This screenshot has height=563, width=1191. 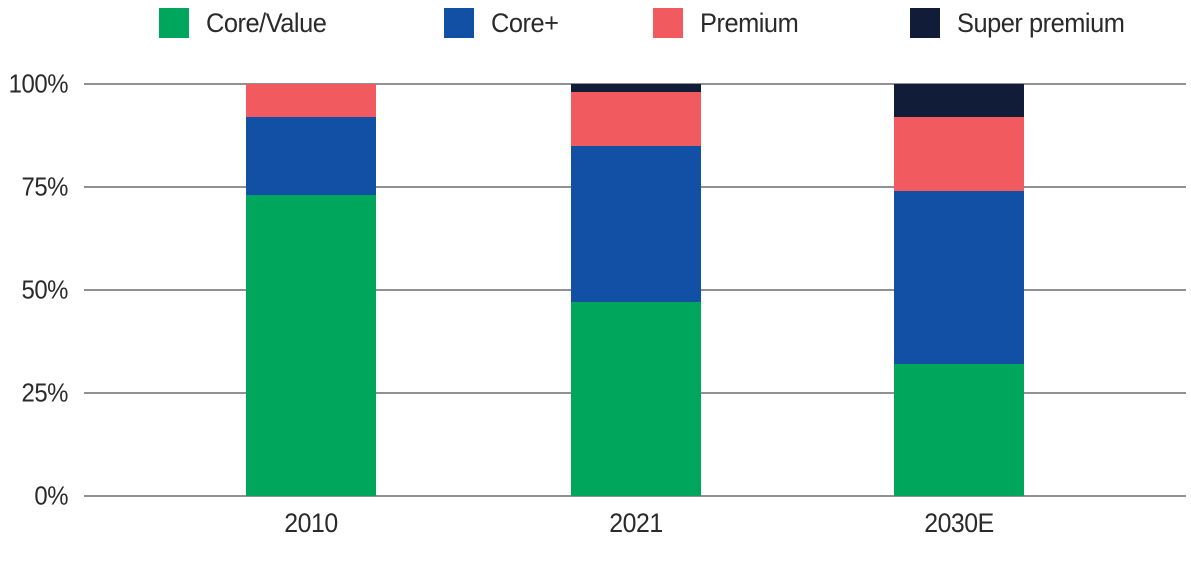 What do you see at coordinates (311, 100) in the screenshot?
I see `bar-segment-2010-premium` at bounding box center [311, 100].